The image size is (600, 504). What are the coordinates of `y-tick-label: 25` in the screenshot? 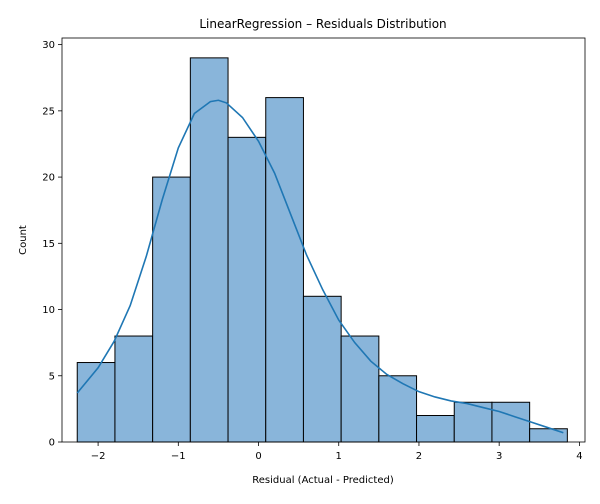 It's located at (48, 111).